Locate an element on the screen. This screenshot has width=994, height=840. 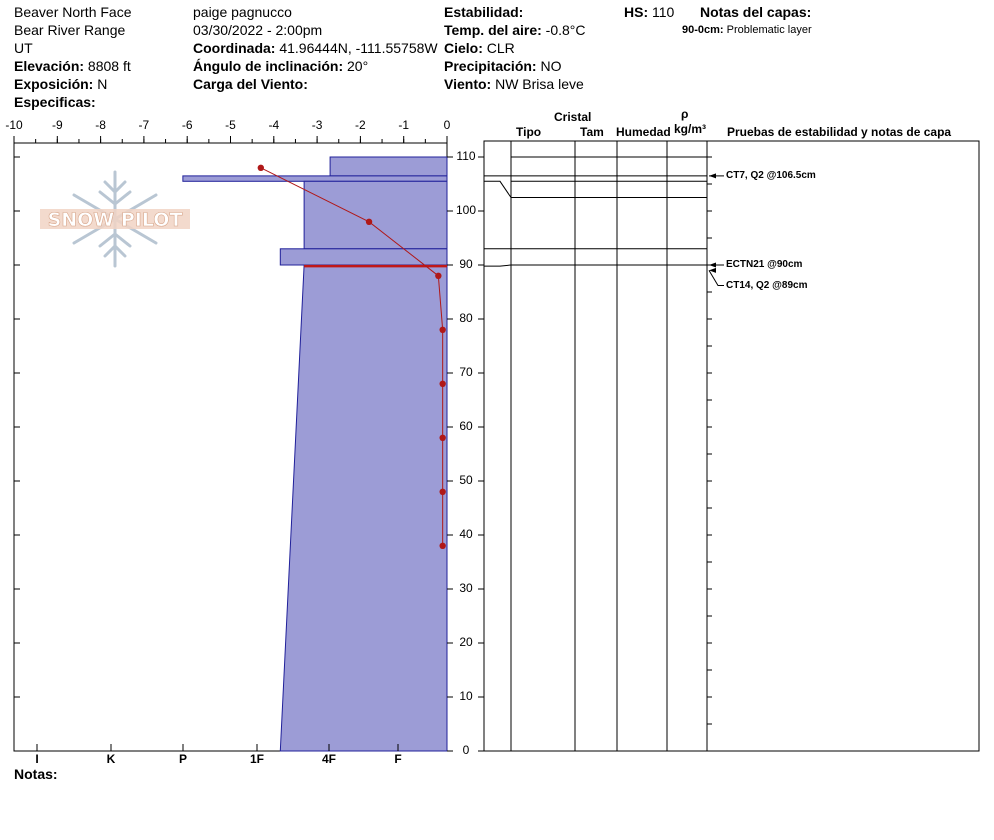
wind: Viento: NW Brisa leve is located at coordinates (514, 84).